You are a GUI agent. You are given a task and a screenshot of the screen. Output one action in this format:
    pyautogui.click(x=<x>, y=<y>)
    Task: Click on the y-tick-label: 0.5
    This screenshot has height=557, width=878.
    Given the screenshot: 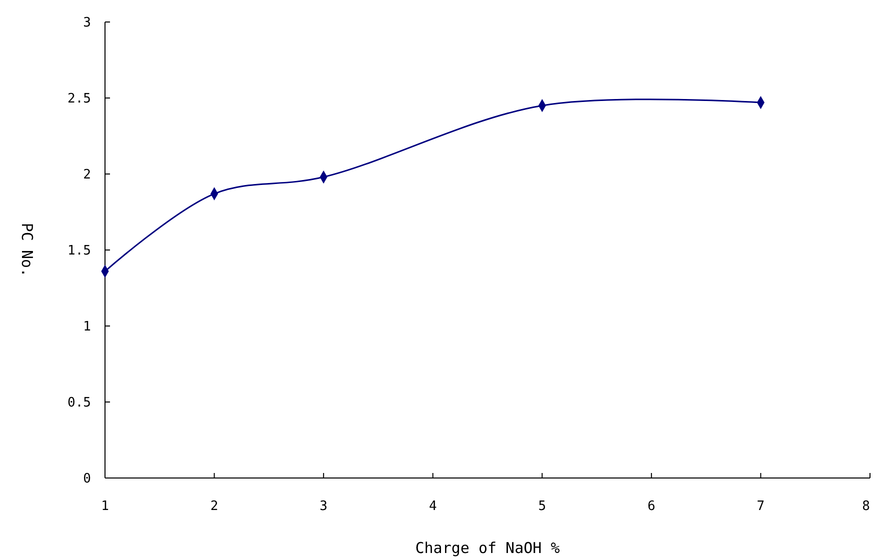 What is the action you would take?
    pyautogui.click(x=79, y=403)
    